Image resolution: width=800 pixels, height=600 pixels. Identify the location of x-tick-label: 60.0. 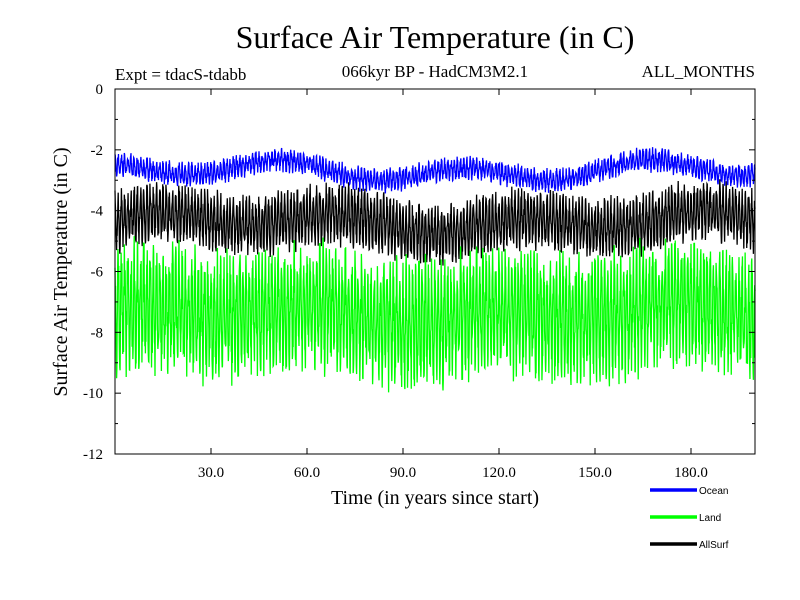
(307, 473).